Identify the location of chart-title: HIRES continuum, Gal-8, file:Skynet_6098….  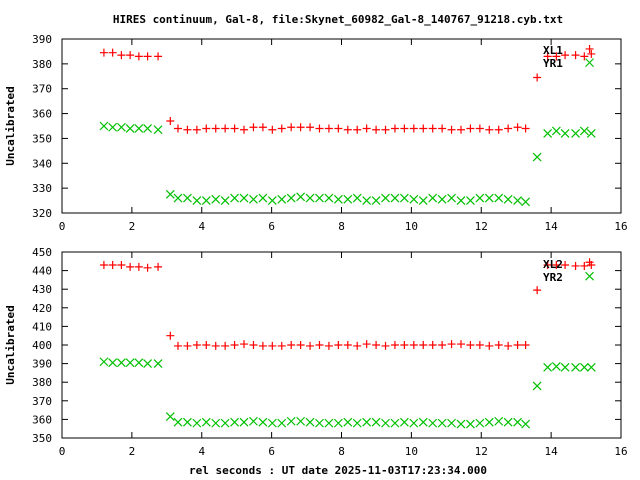
(338, 19).